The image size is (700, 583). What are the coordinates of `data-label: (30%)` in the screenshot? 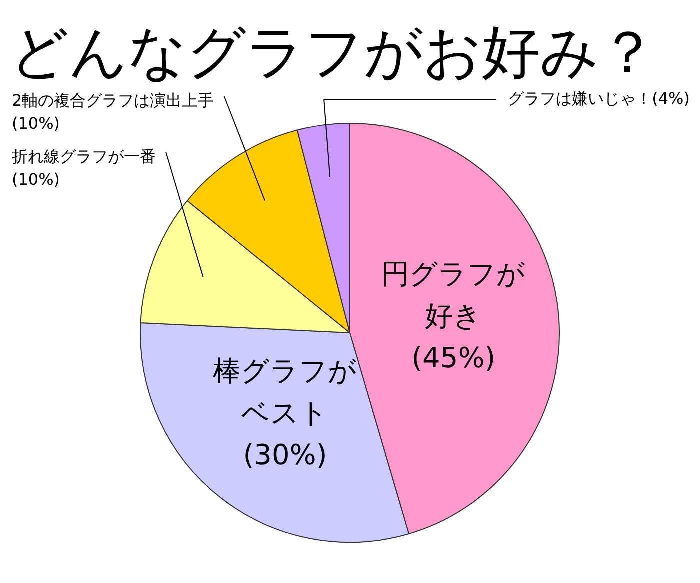 It's located at (285, 455).